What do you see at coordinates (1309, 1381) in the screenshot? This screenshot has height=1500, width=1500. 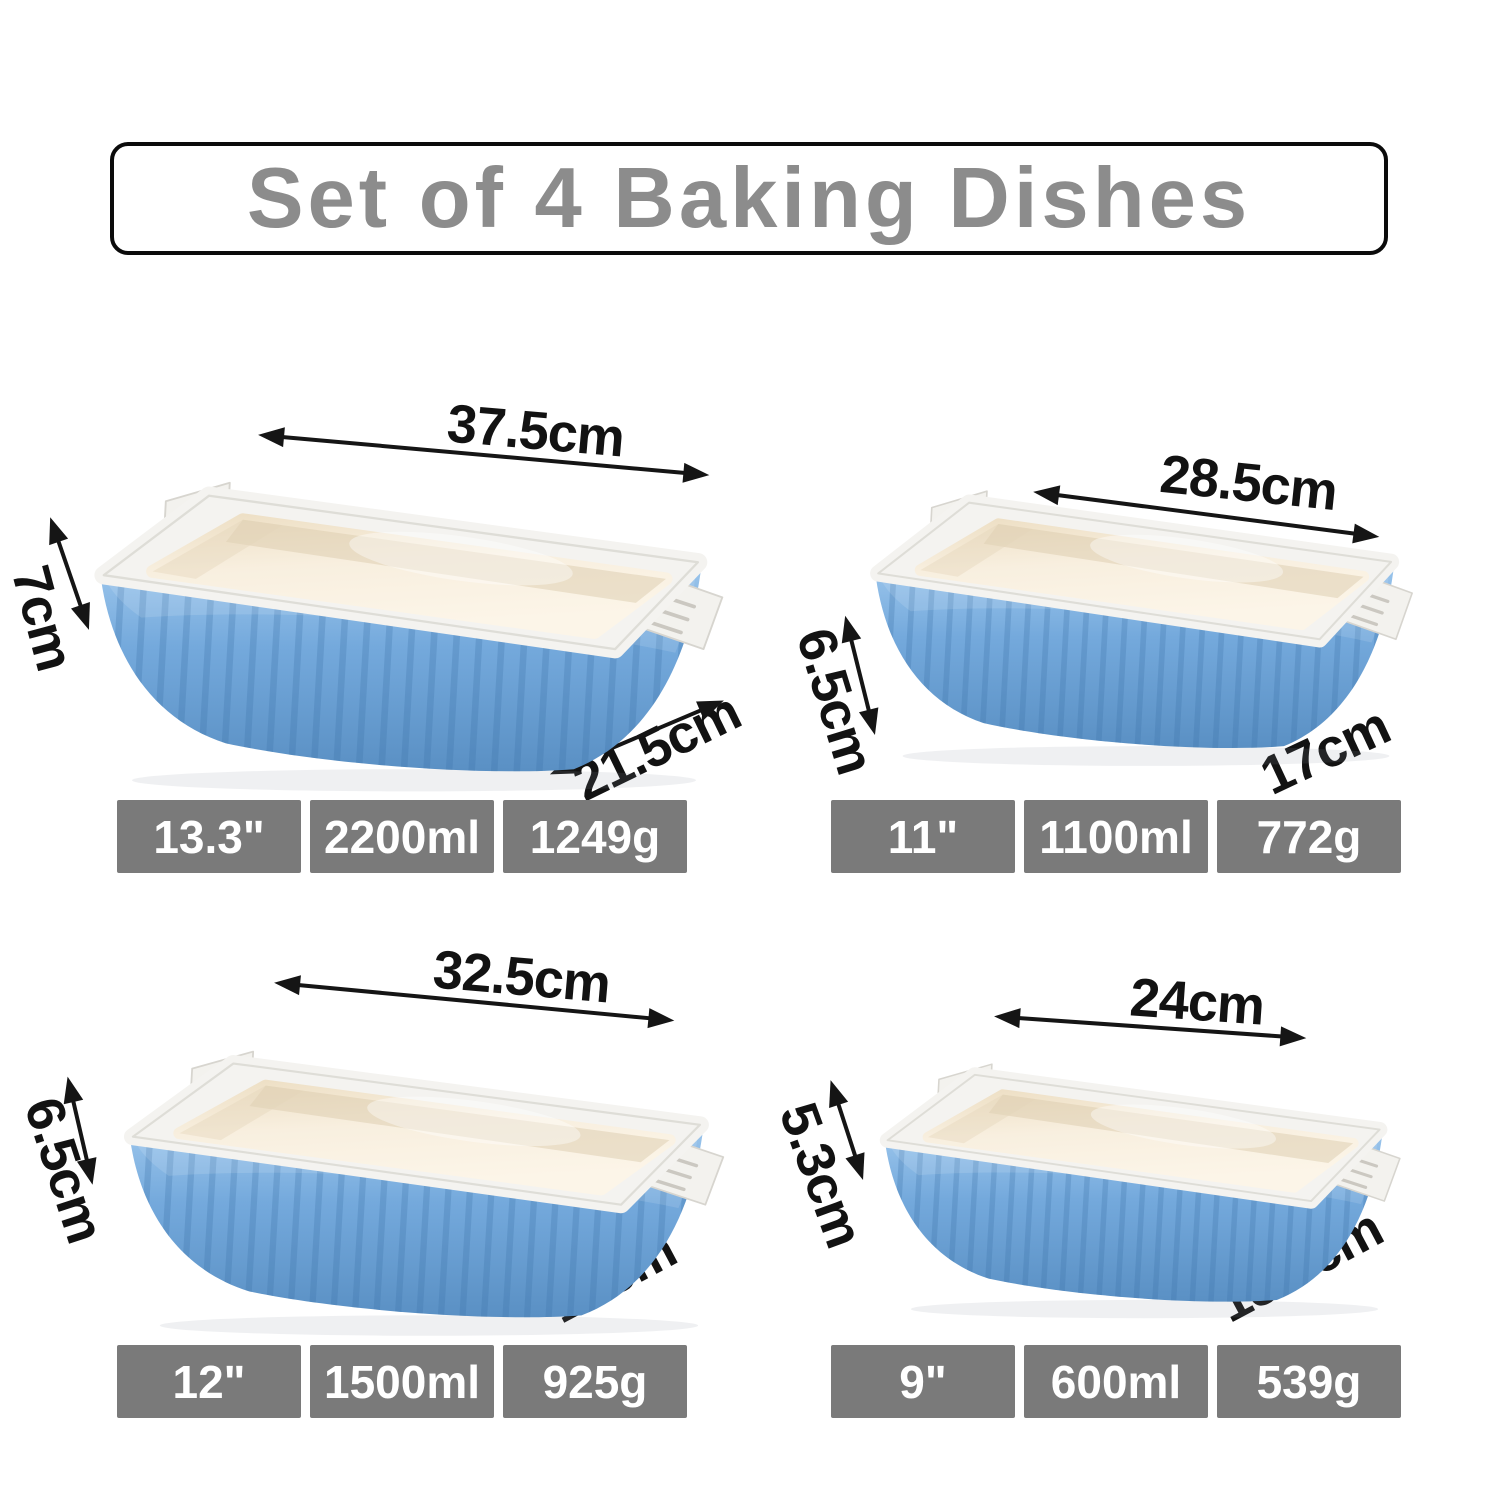 I see `spec-weight: 539g` at bounding box center [1309, 1381].